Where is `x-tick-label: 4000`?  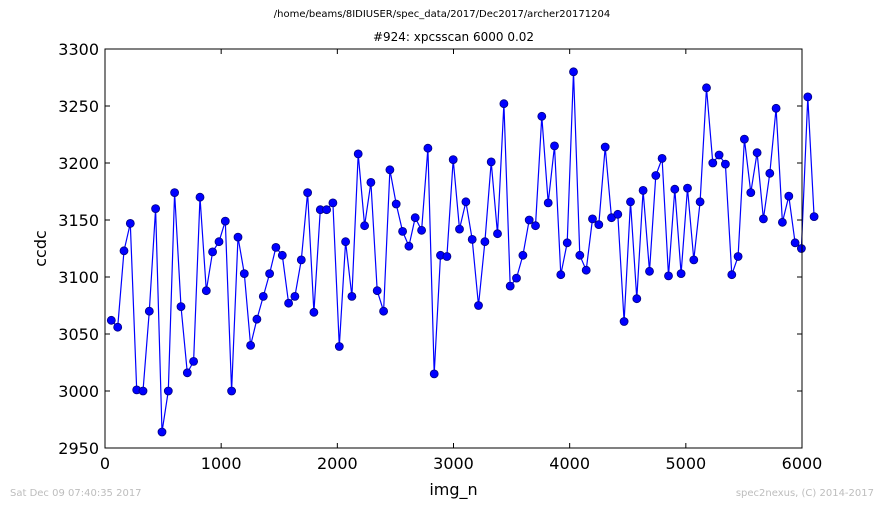 x-tick-label: 4000 is located at coordinates (569, 463).